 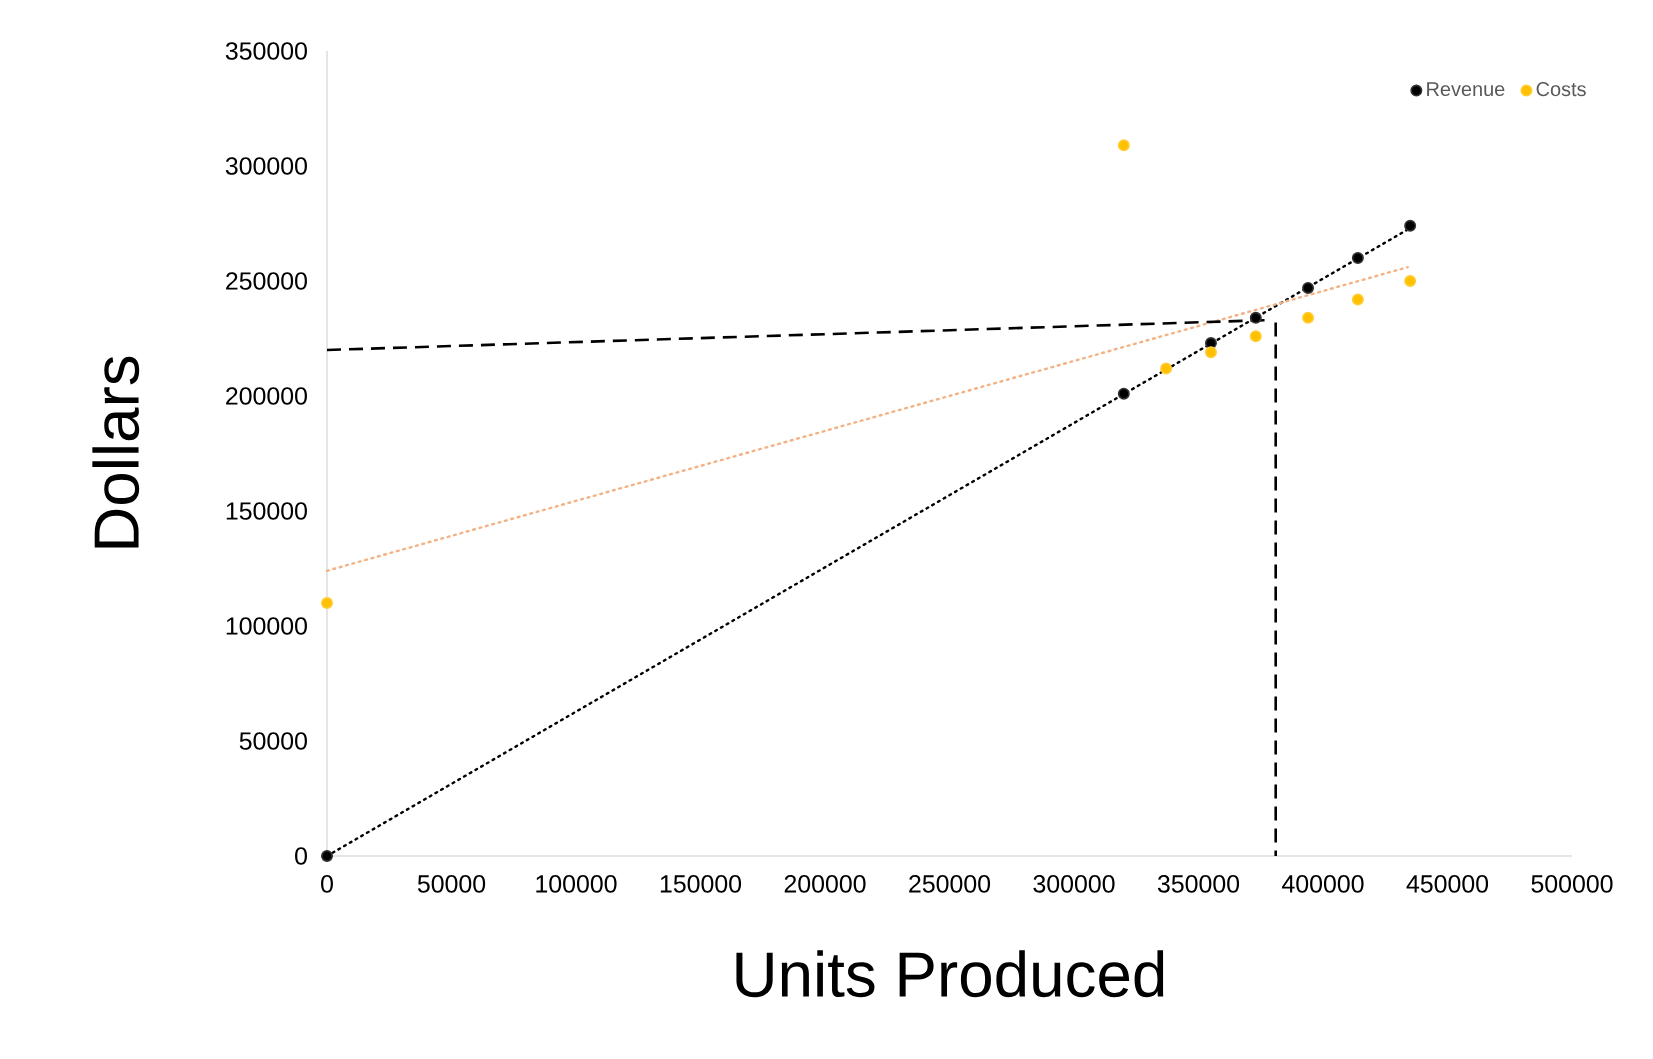 What do you see at coordinates (825, 884) in the screenshot?
I see `x-tick-label: 200000` at bounding box center [825, 884].